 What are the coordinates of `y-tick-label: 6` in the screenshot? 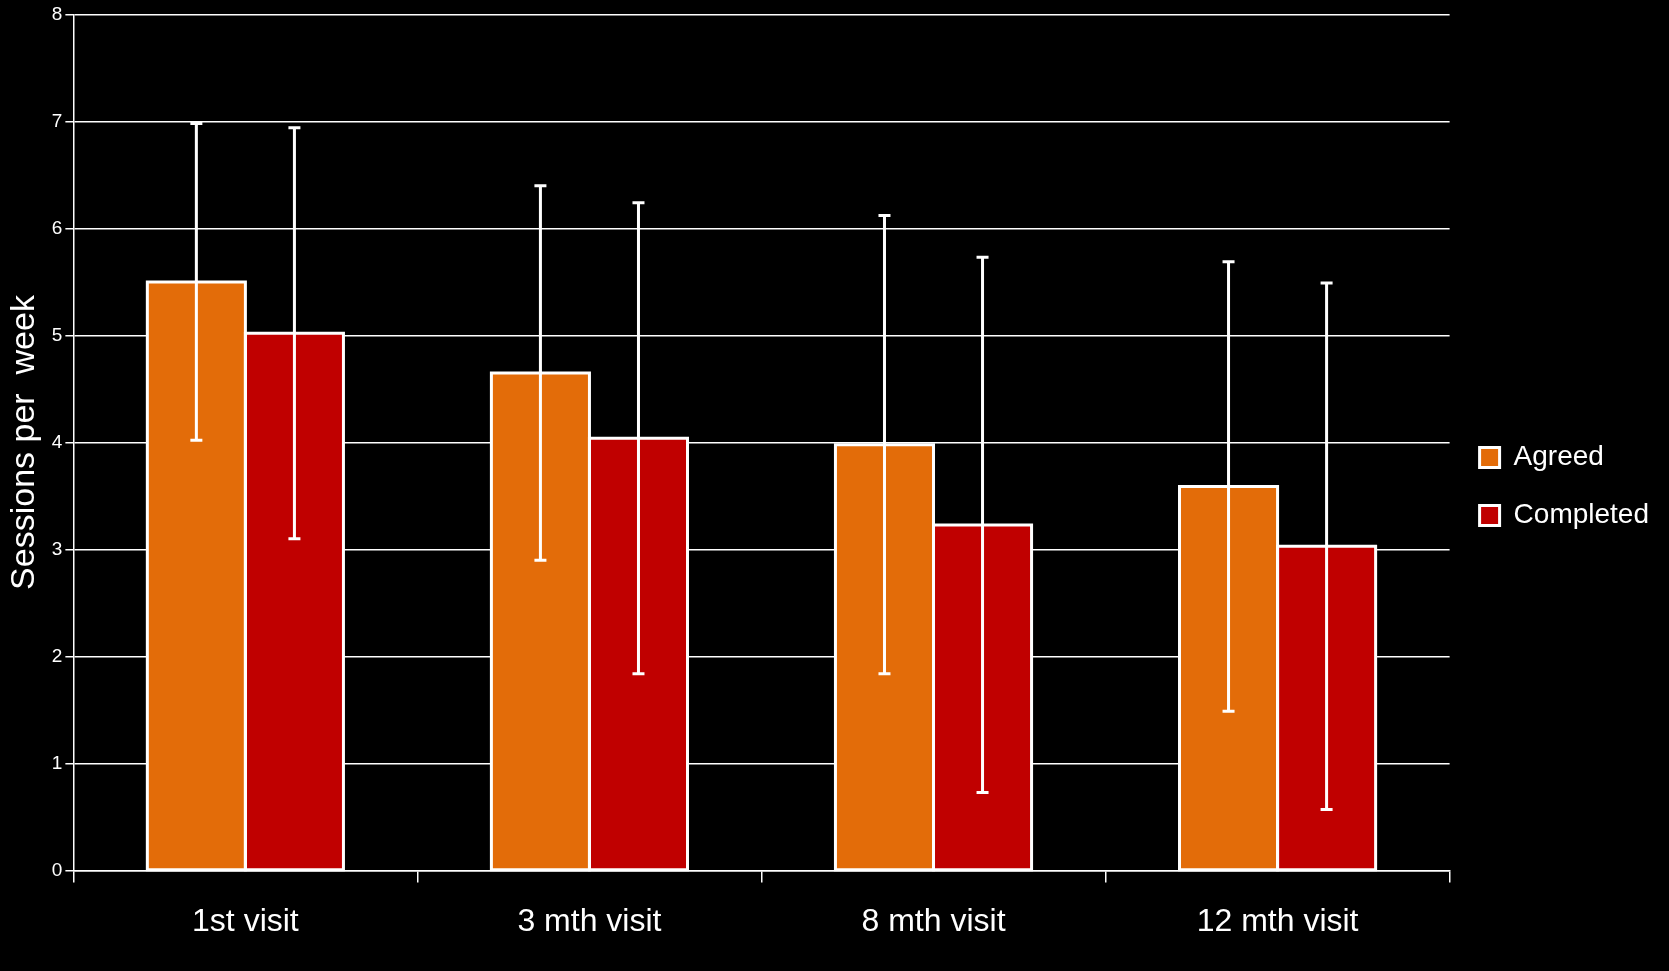 It's located at (57, 227).